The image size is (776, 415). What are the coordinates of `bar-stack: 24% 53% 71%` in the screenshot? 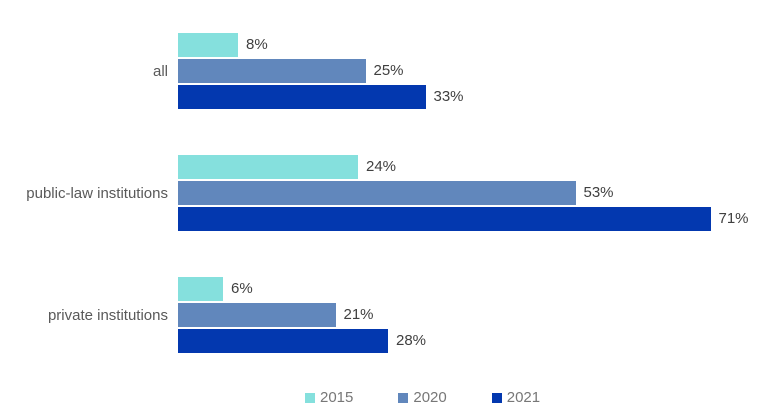 It's located at (472, 193).